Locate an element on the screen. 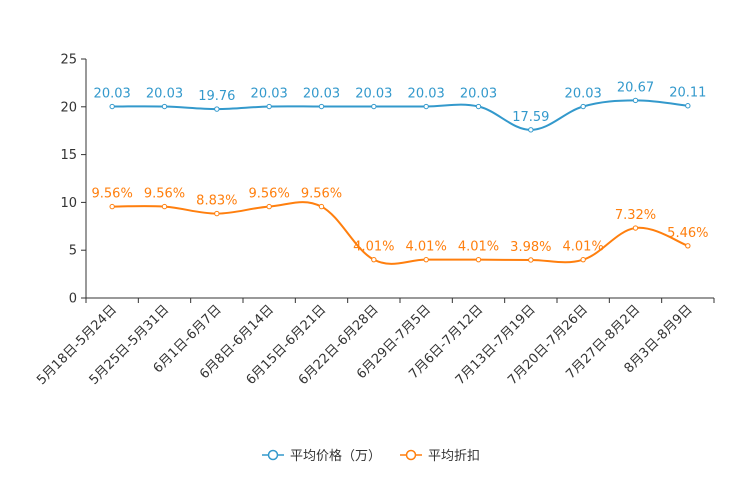  y-tick-label: 25 is located at coordinates (68, 60).